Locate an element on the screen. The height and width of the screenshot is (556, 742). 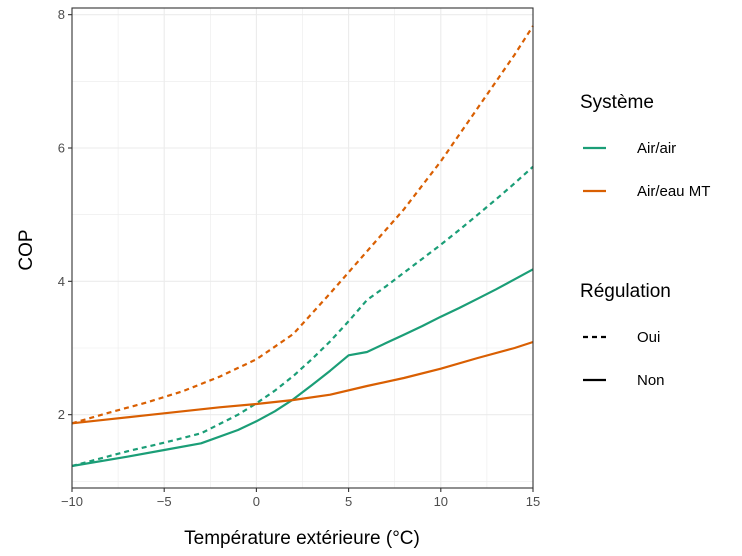
x-axis-title: Température extérieure (°C) is located at coordinates (302, 538).